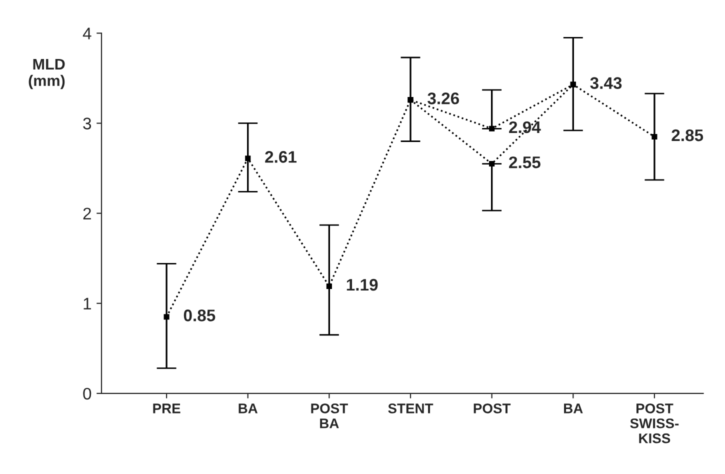  What do you see at coordinates (200, 316) in the screenshot?
I see `data-label: 0.85` at bounding box center [200, 316].